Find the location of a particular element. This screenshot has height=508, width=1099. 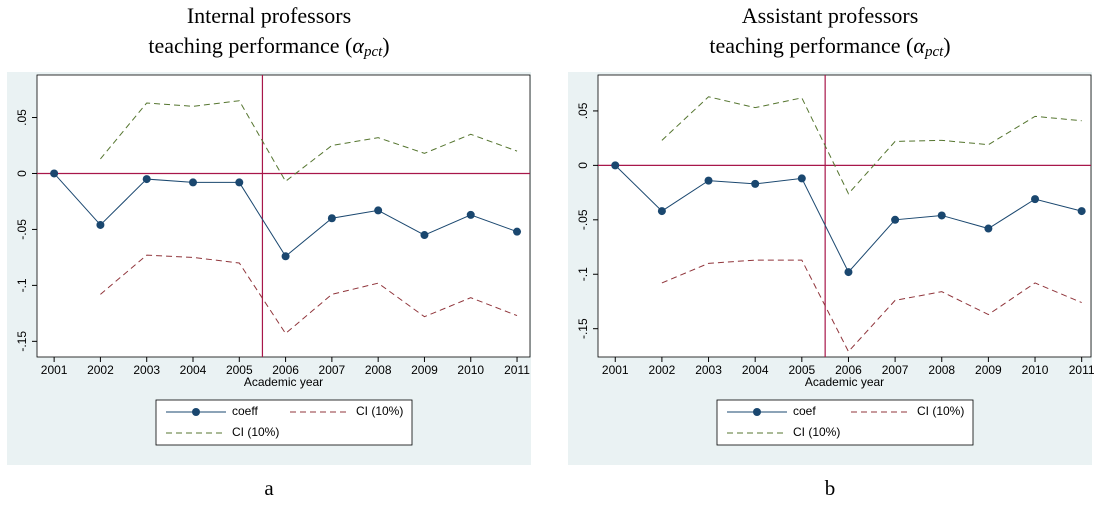

legend-label: coeff is located at coordinates (245, 411).